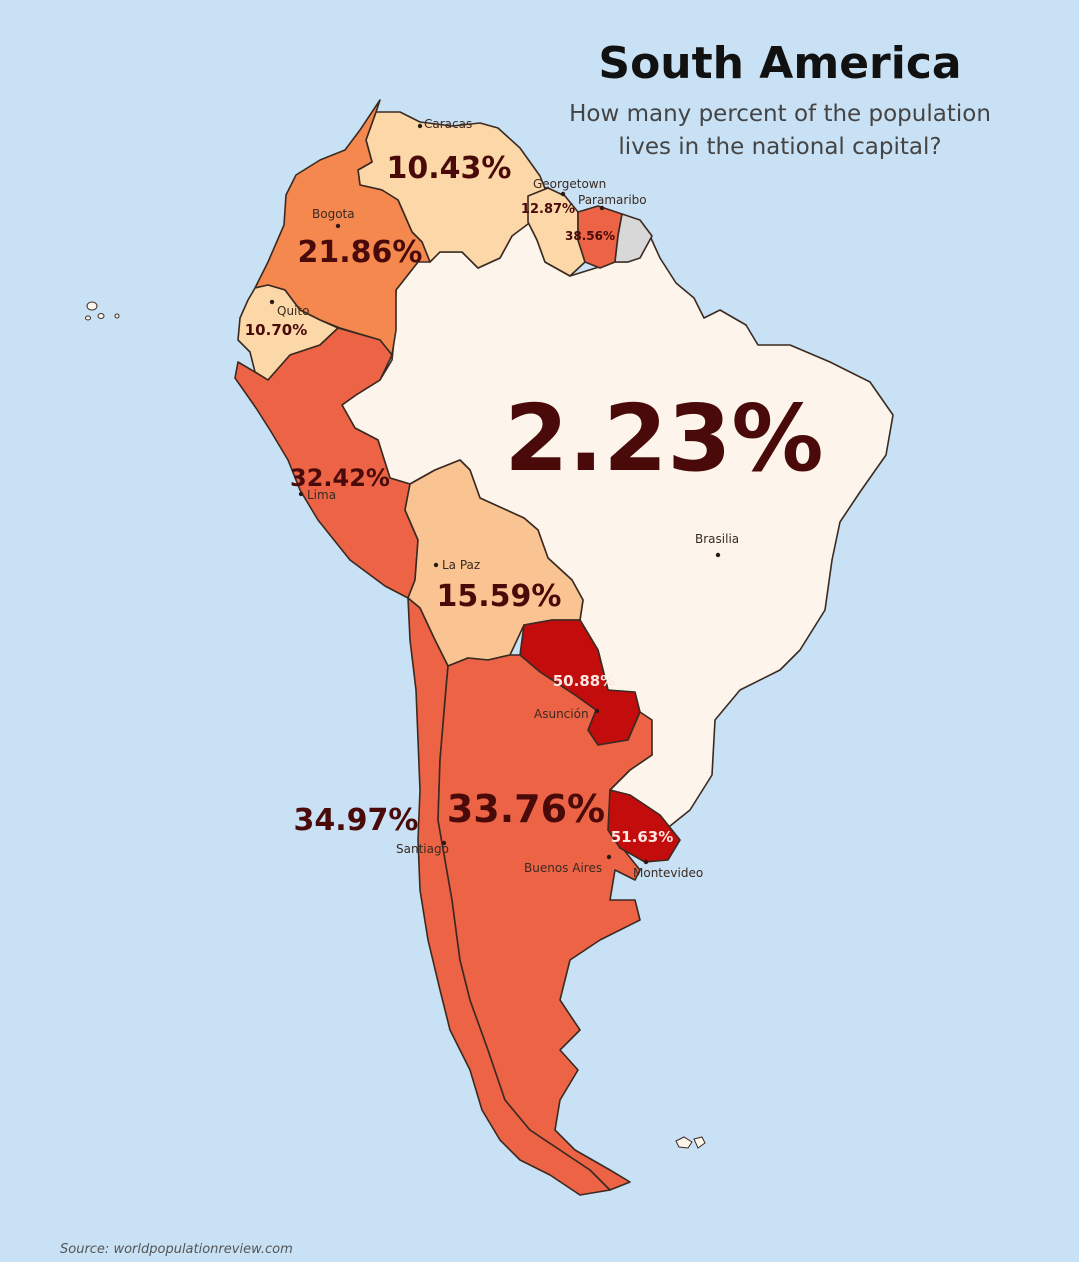  Describe the element at coordinates (301, 494) in the screenshot. I see `capital-dot-lima` at that location.